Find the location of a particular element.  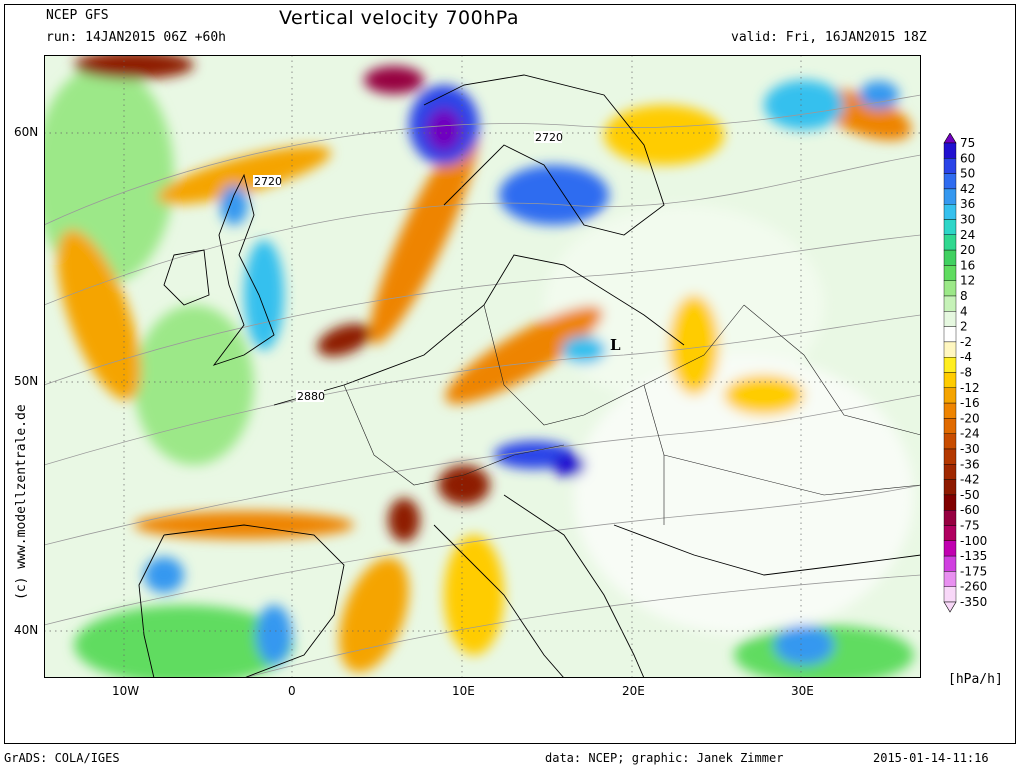

contour-label-group: 2720 2720 2880 is located at coordinates (408, 267).